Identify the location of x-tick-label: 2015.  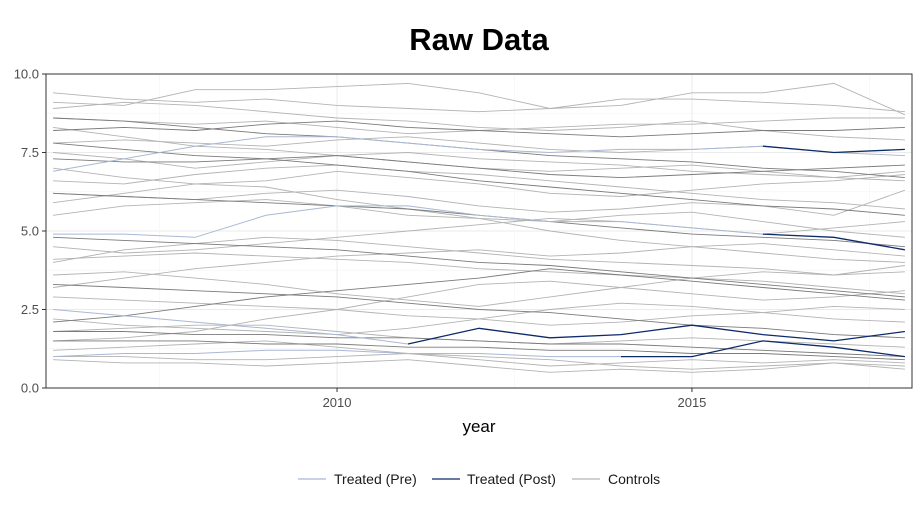
(691, 402).